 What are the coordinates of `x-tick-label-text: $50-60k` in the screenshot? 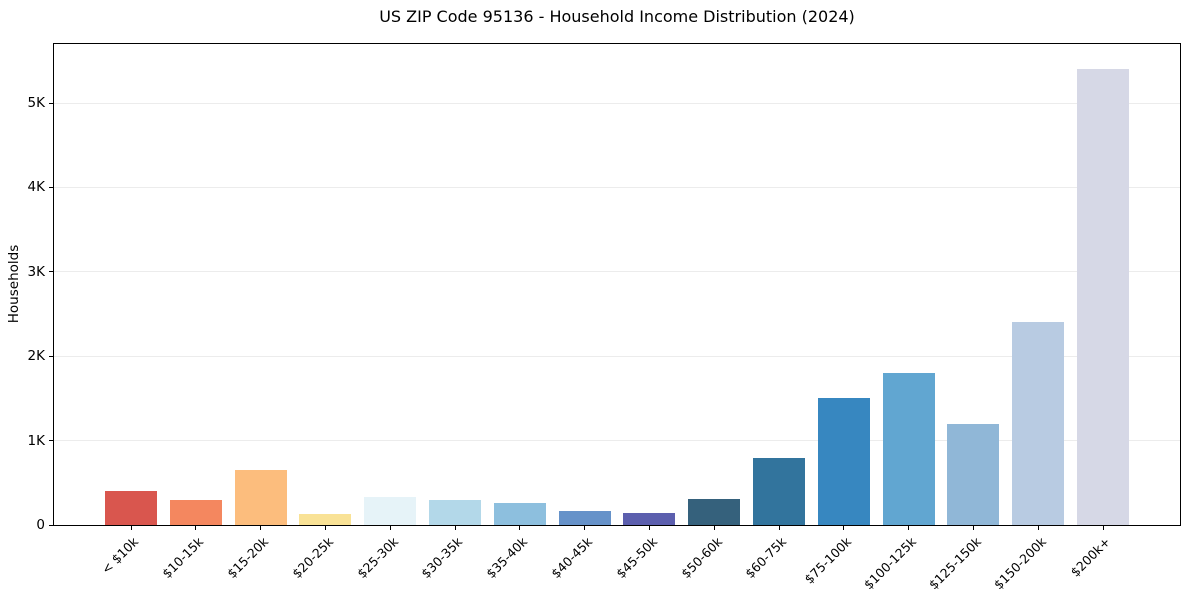 It's located at (701, 558).